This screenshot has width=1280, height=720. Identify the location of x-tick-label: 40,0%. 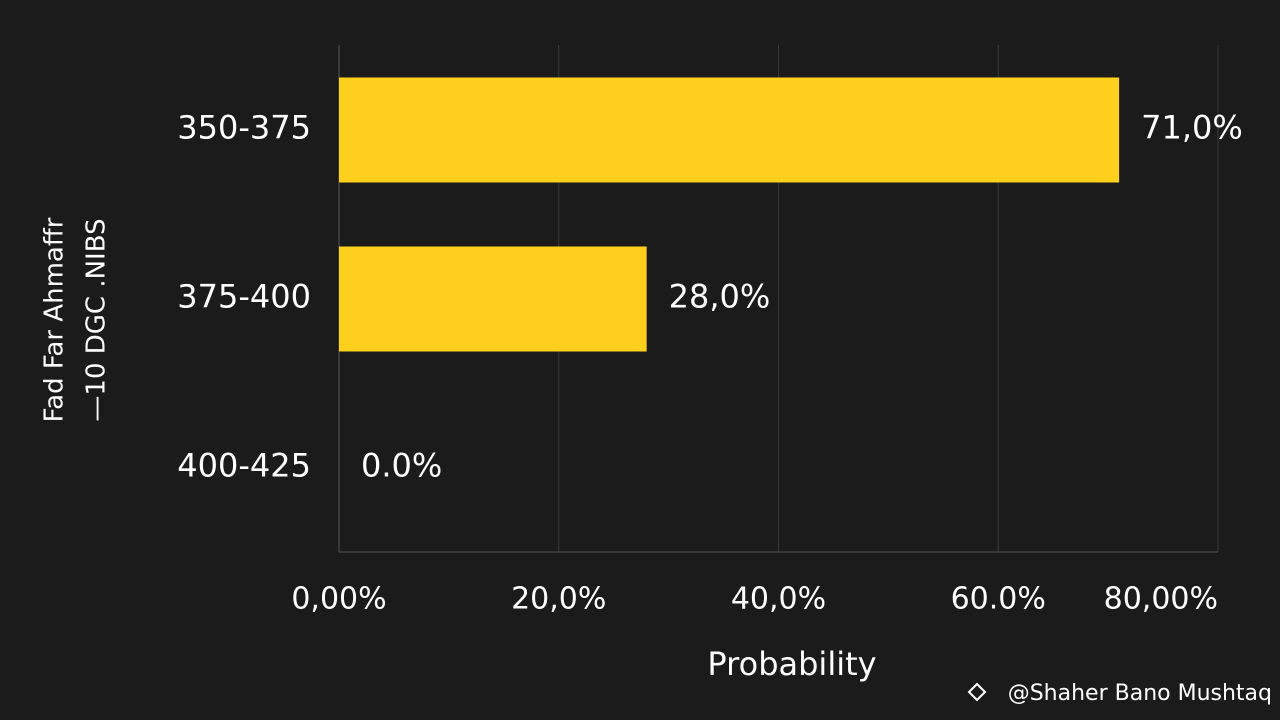
(778, 599).